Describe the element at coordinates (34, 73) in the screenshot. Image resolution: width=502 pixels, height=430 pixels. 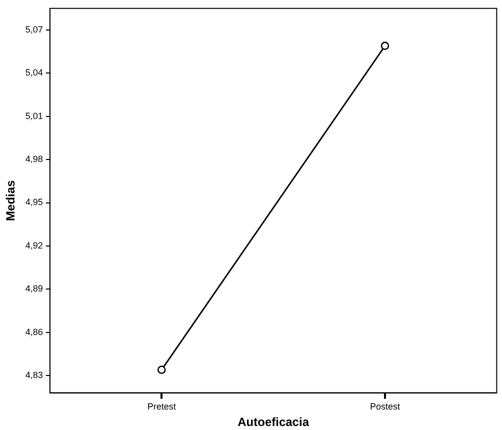
I see `y-tick-label: 5,04` at that location.